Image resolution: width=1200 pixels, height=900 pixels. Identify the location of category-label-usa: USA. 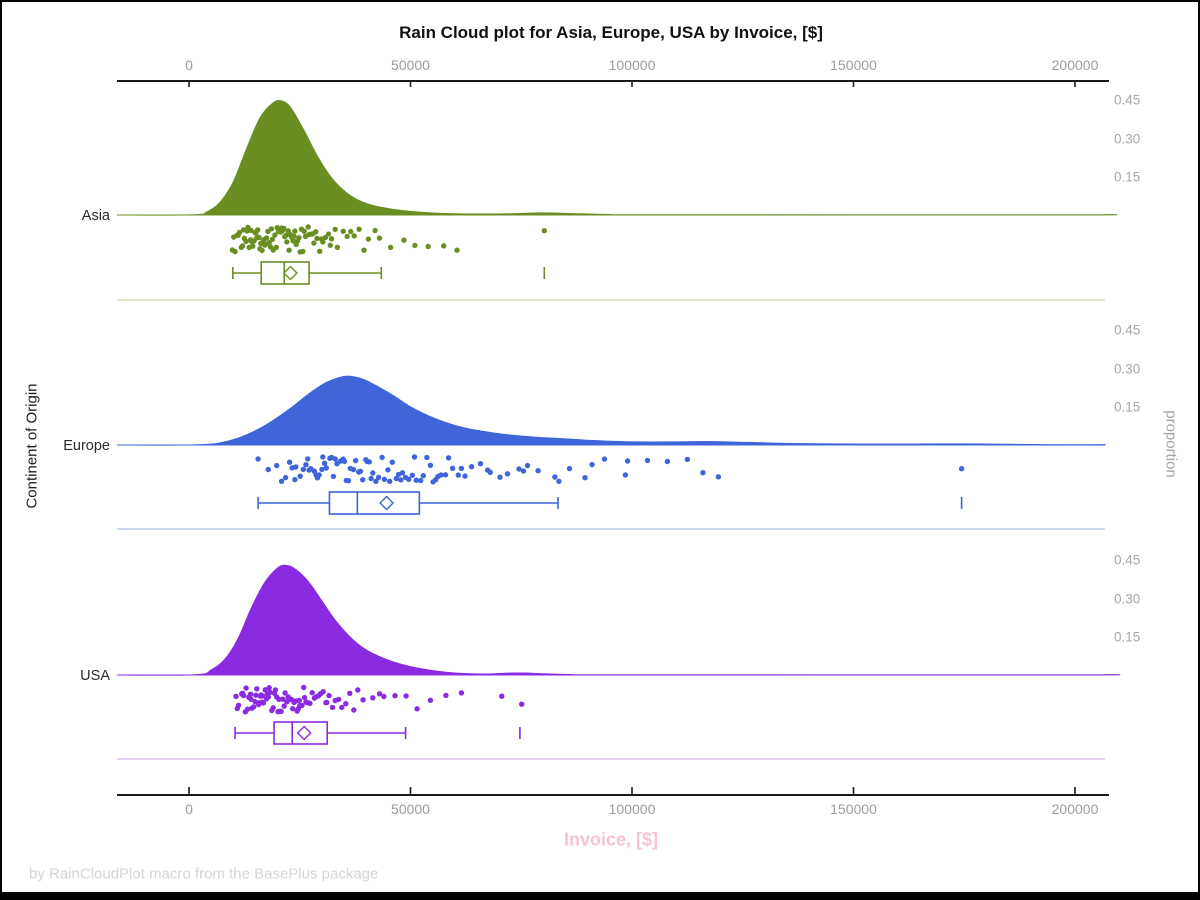
(95, 676).